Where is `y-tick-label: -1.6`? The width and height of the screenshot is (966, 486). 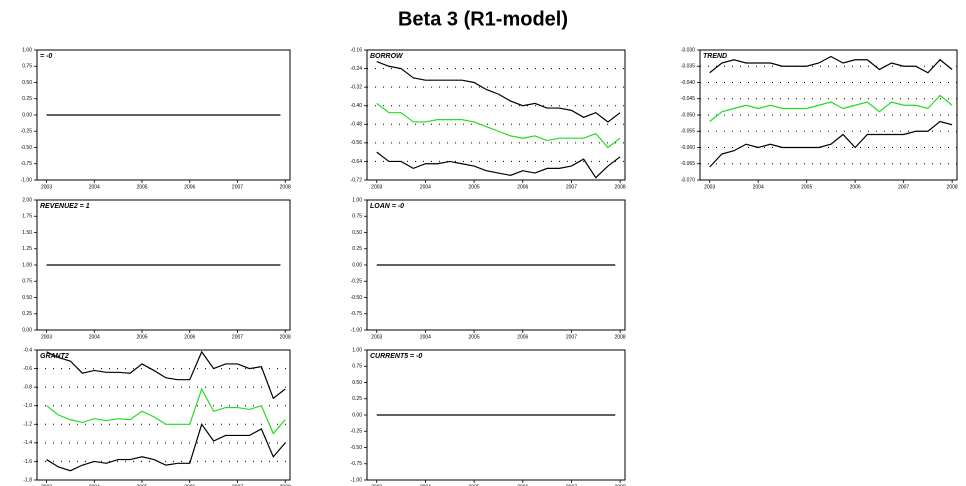 y-tick-label: -1.6 is located at coordinates (27, 462).